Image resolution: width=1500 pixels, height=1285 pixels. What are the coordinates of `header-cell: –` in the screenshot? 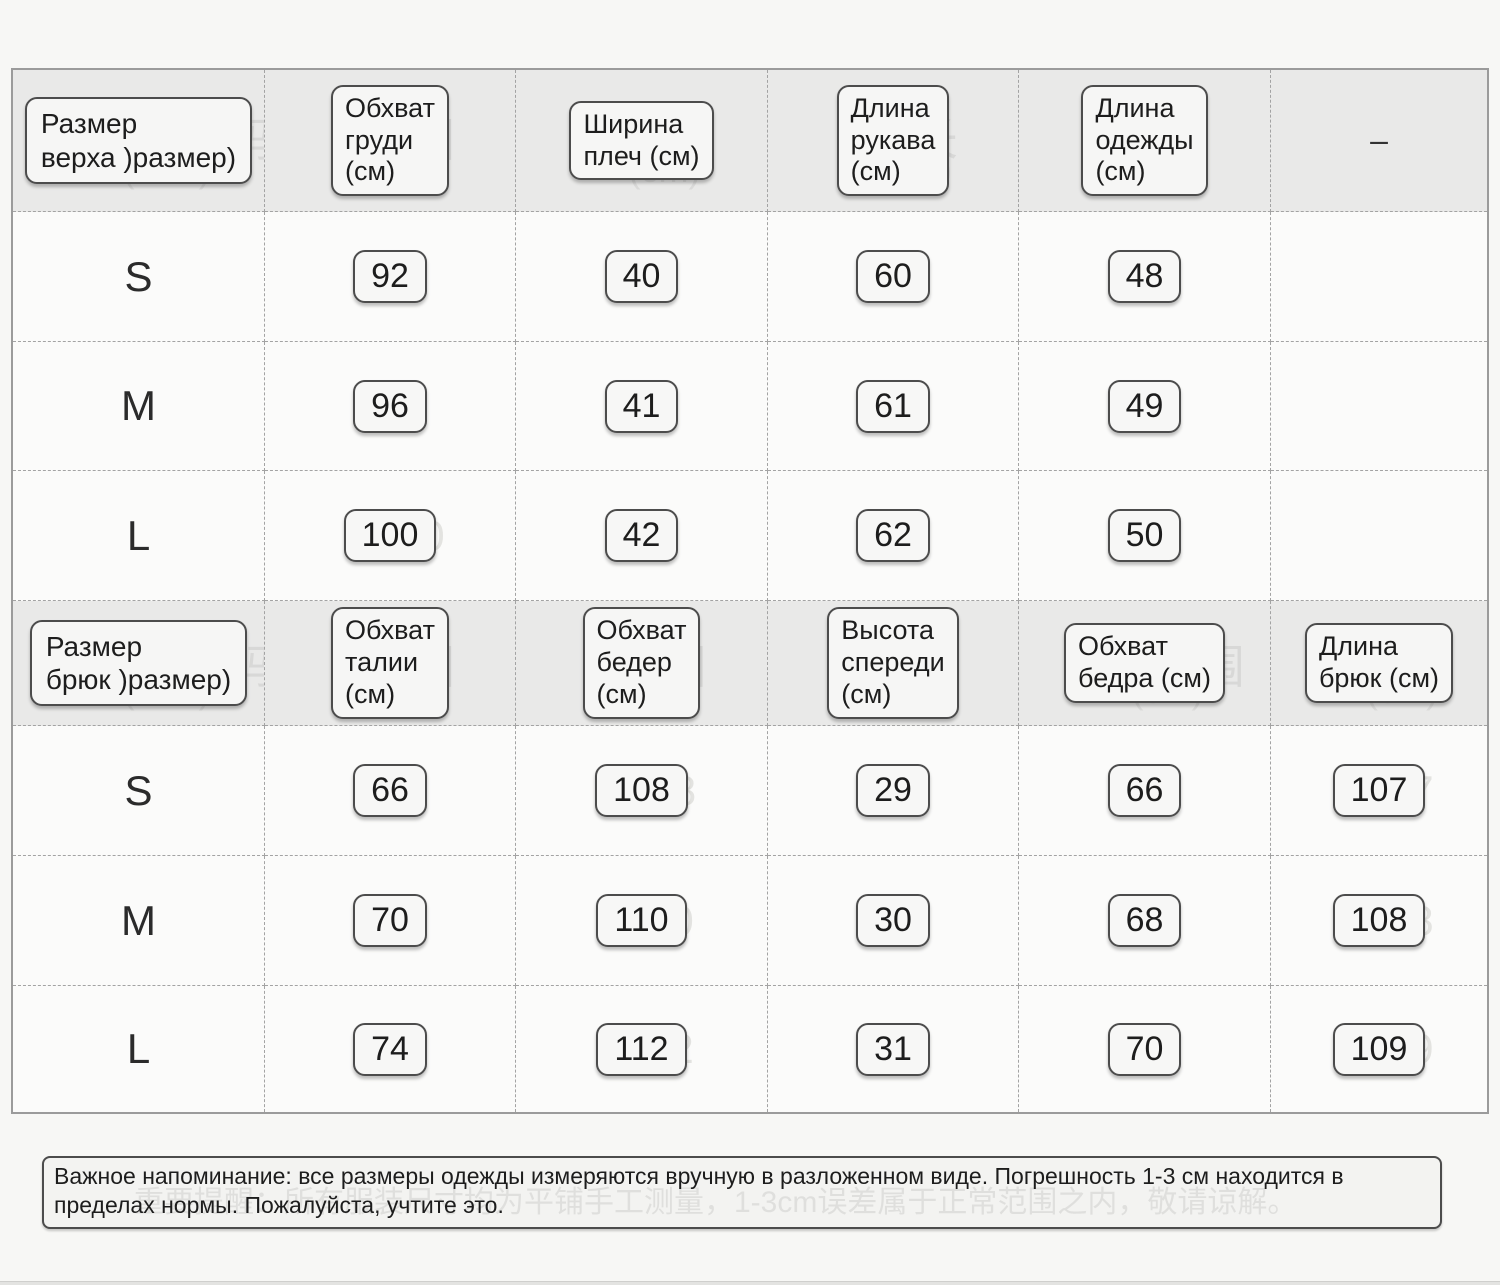 It's located at (1379, 141).